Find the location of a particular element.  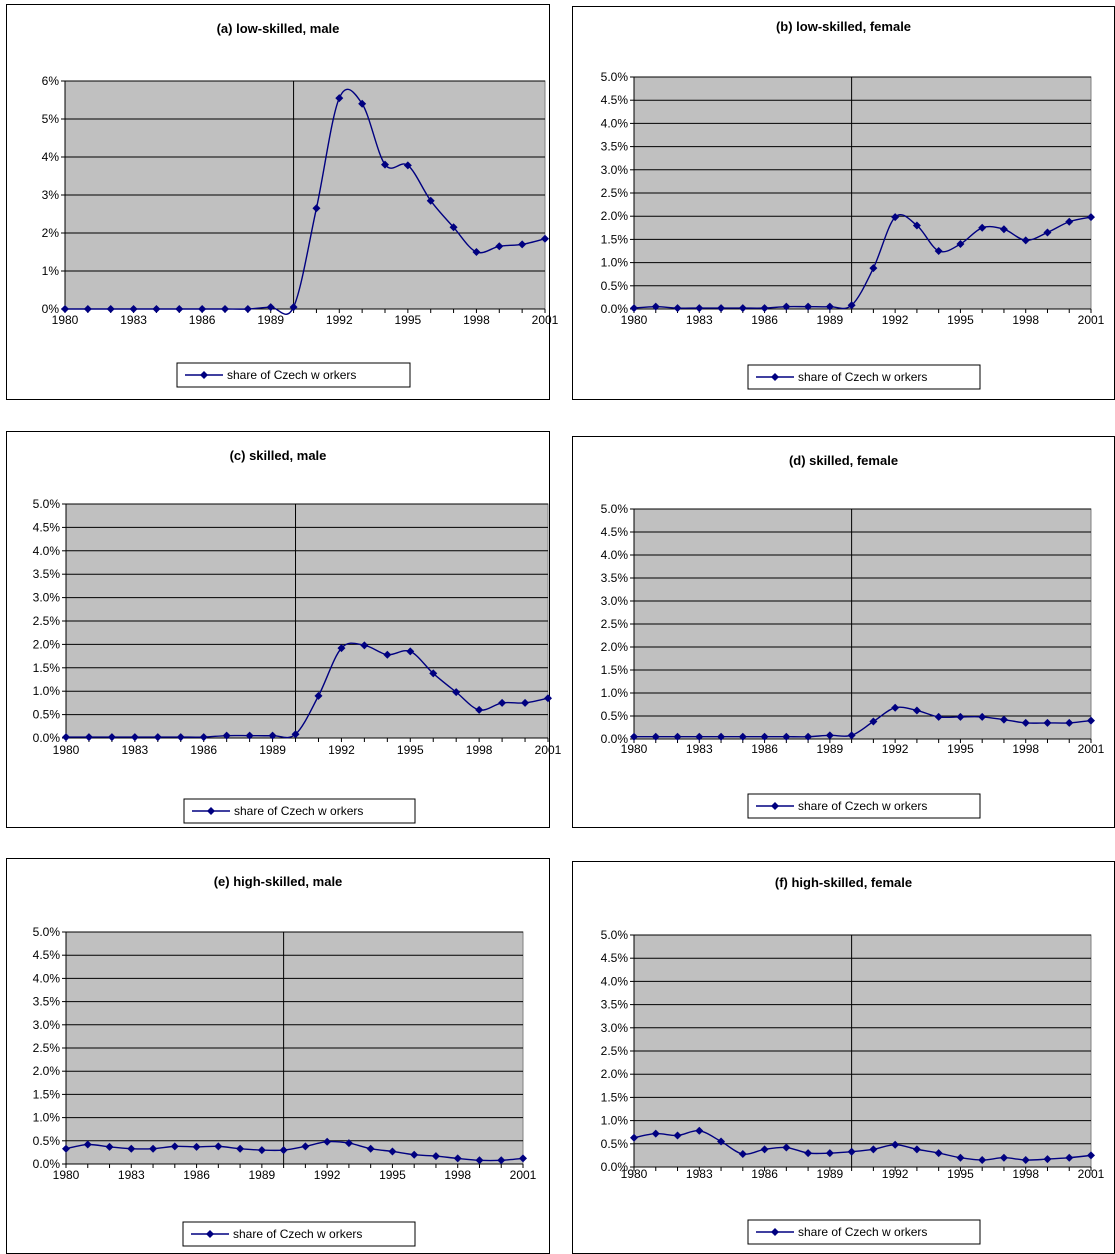

y-tick-label: 0.5% is located at coordinates (615, 286).